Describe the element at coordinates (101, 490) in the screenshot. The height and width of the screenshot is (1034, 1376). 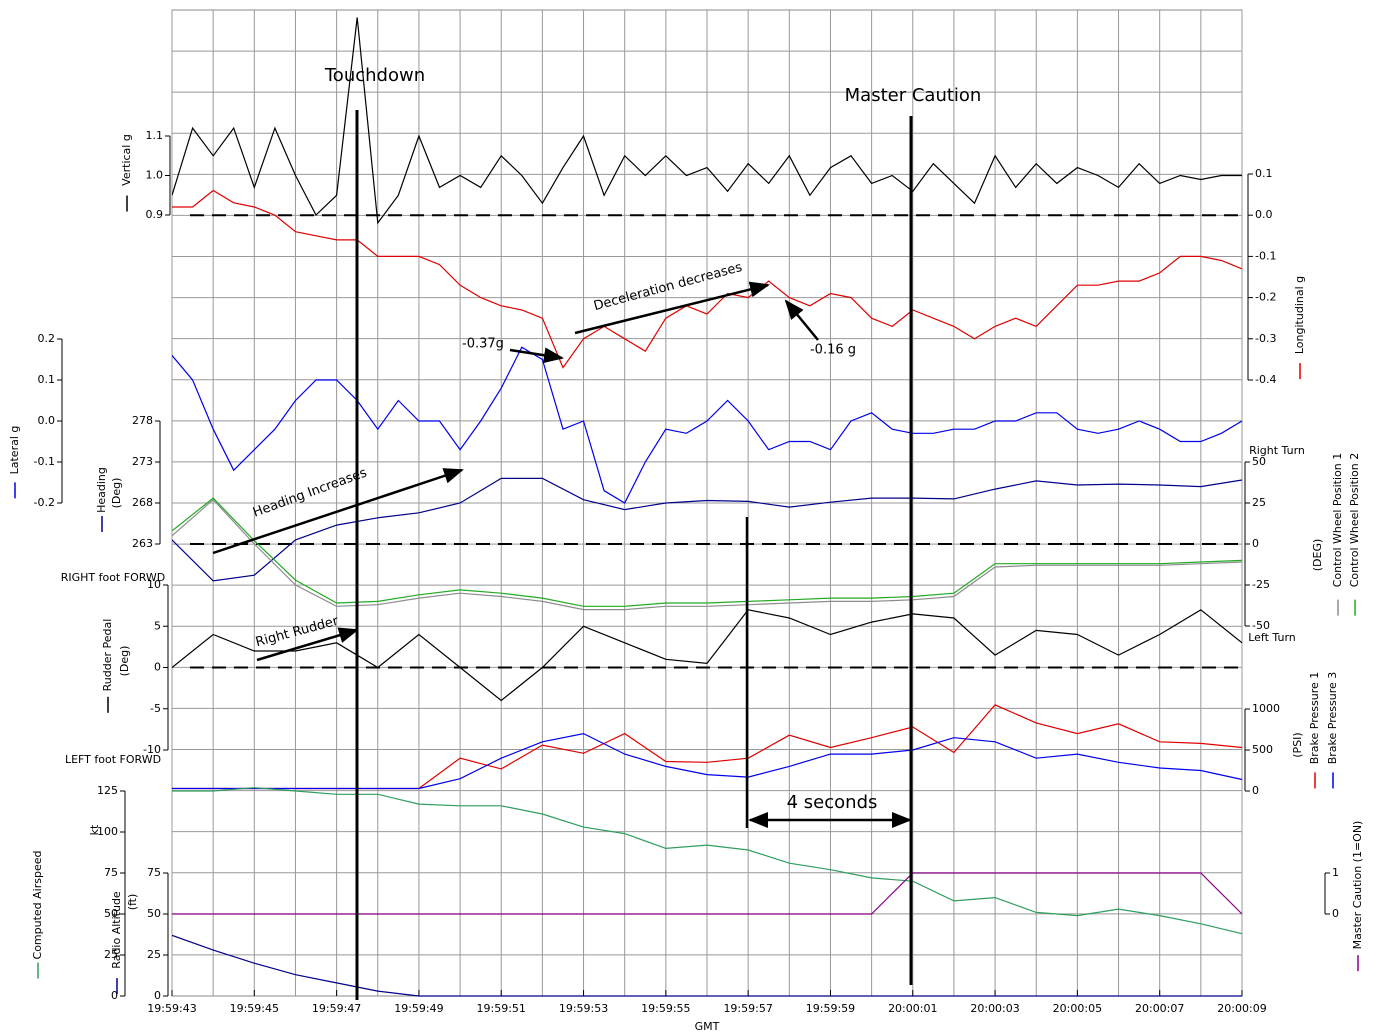
I see `legend-label: Heading` at that location.